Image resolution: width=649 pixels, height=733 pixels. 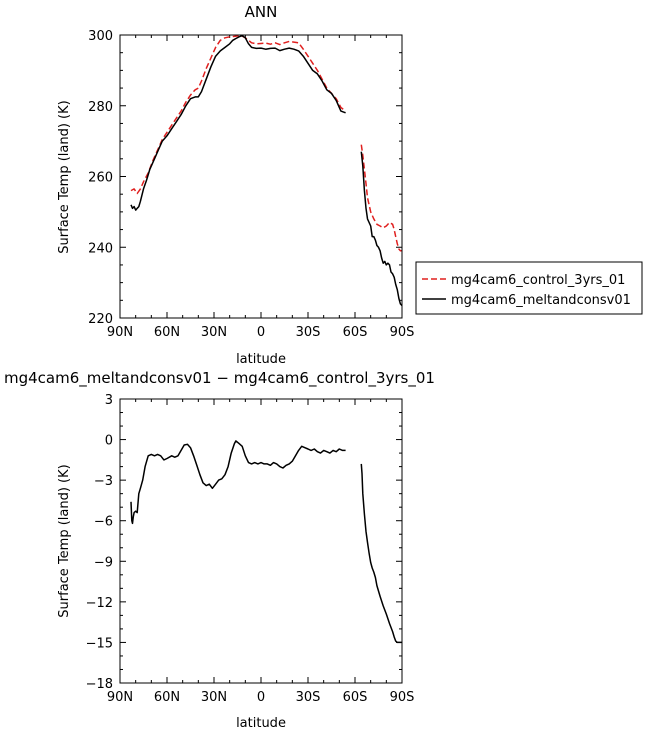 What do you see at coordinates (100, 178) in the screenshot?
I see `top-y-tick-label: 260` at bounding box center [100, 178].